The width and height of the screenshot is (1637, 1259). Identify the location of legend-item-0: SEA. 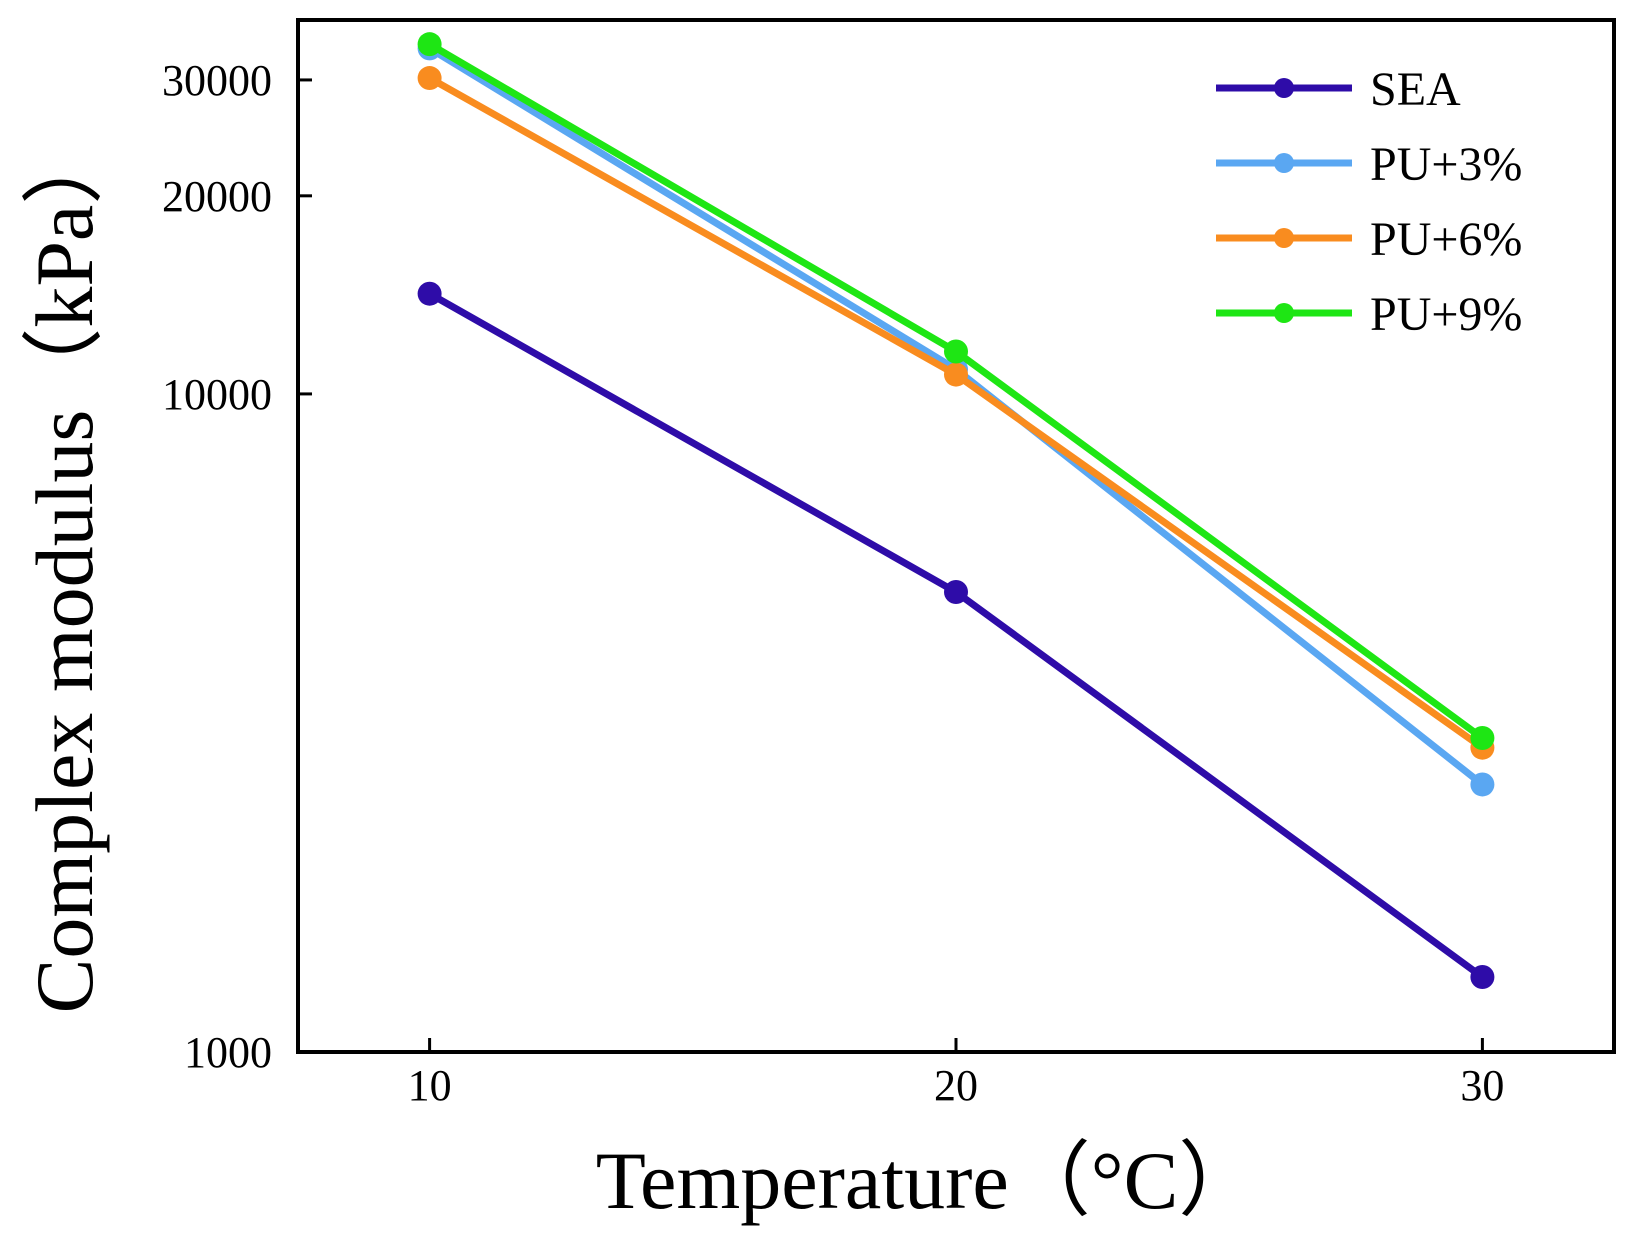
(1338, 89).